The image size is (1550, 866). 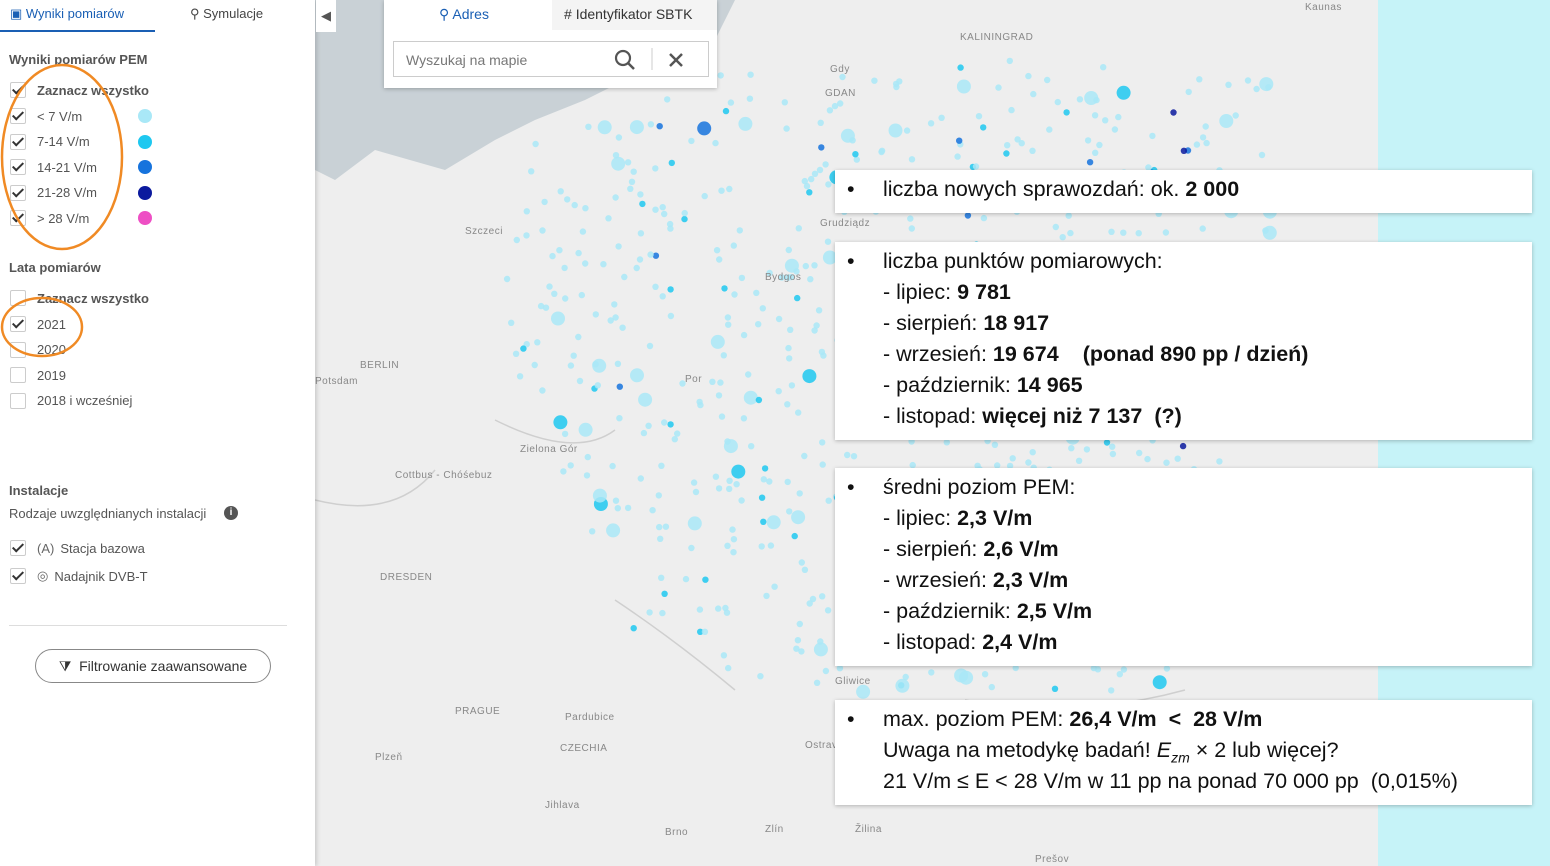 I want to click on map-label: Zlín, so click(x=774, y=829).